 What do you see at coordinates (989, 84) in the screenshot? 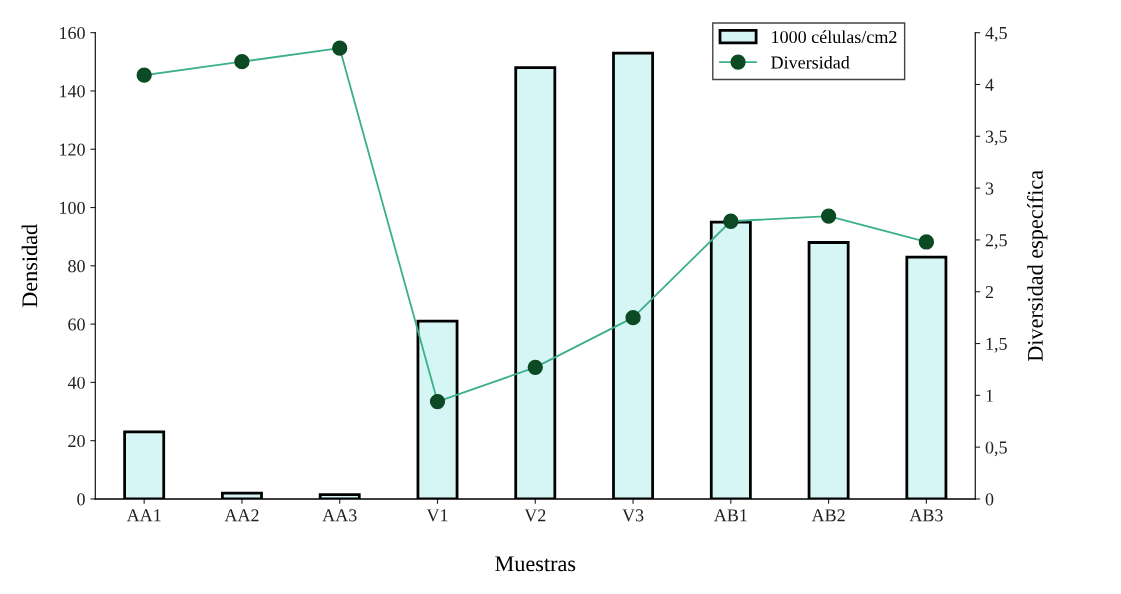
I see `y2-tick-label: 4` at bounding box center [989, 84].